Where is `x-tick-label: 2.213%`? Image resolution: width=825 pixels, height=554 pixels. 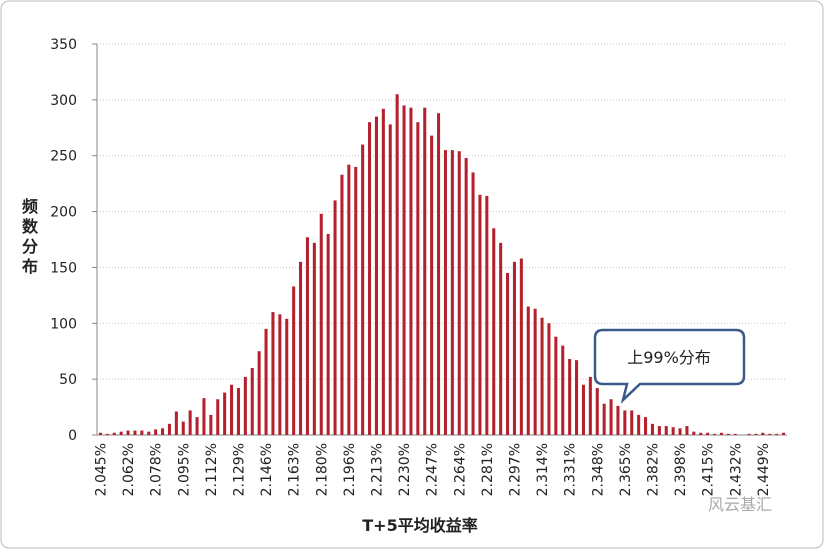 x-tick-label: 2.213% is located at coordinates (377, 469).